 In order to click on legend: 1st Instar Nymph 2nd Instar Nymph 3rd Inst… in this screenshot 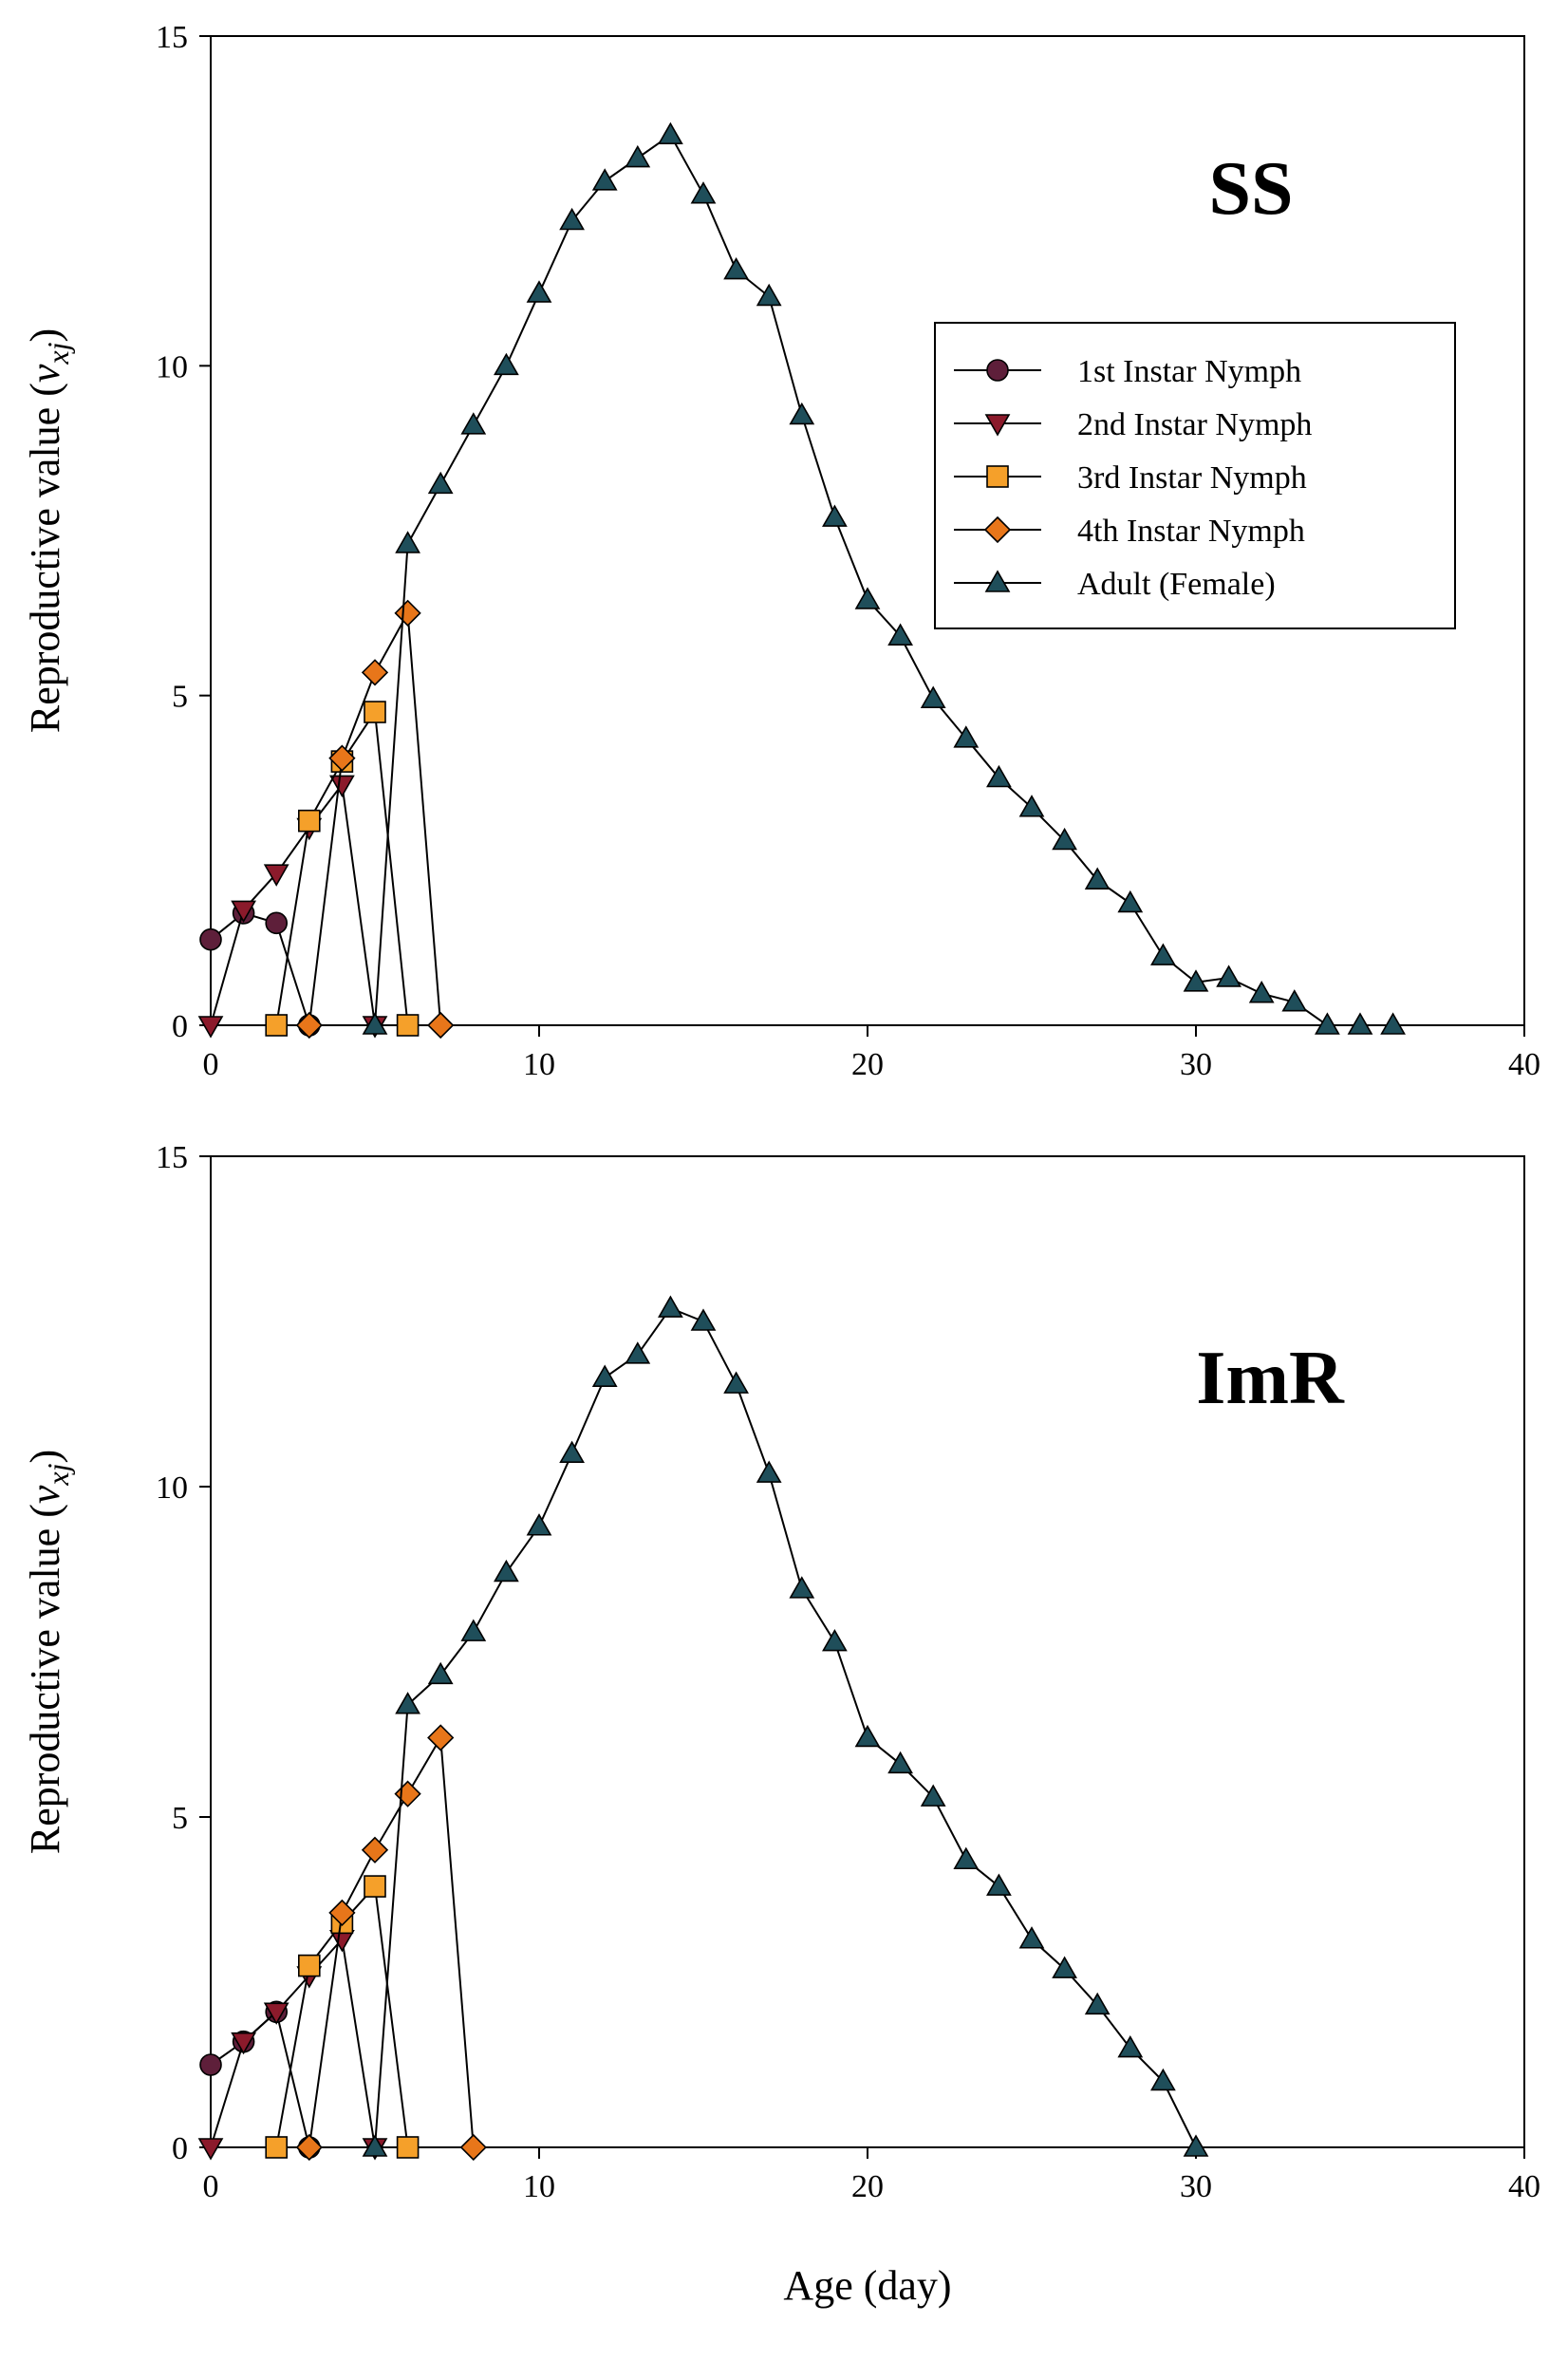, I will do `click(1195, 475)`.